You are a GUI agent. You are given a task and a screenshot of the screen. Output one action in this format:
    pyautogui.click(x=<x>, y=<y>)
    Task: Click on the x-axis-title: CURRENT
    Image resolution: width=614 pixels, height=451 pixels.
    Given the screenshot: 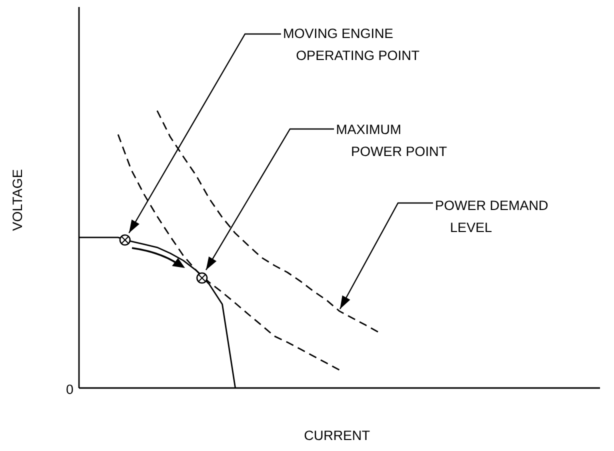 What is the action you would take?
    pyautogui.click(x=337, y=435)
    